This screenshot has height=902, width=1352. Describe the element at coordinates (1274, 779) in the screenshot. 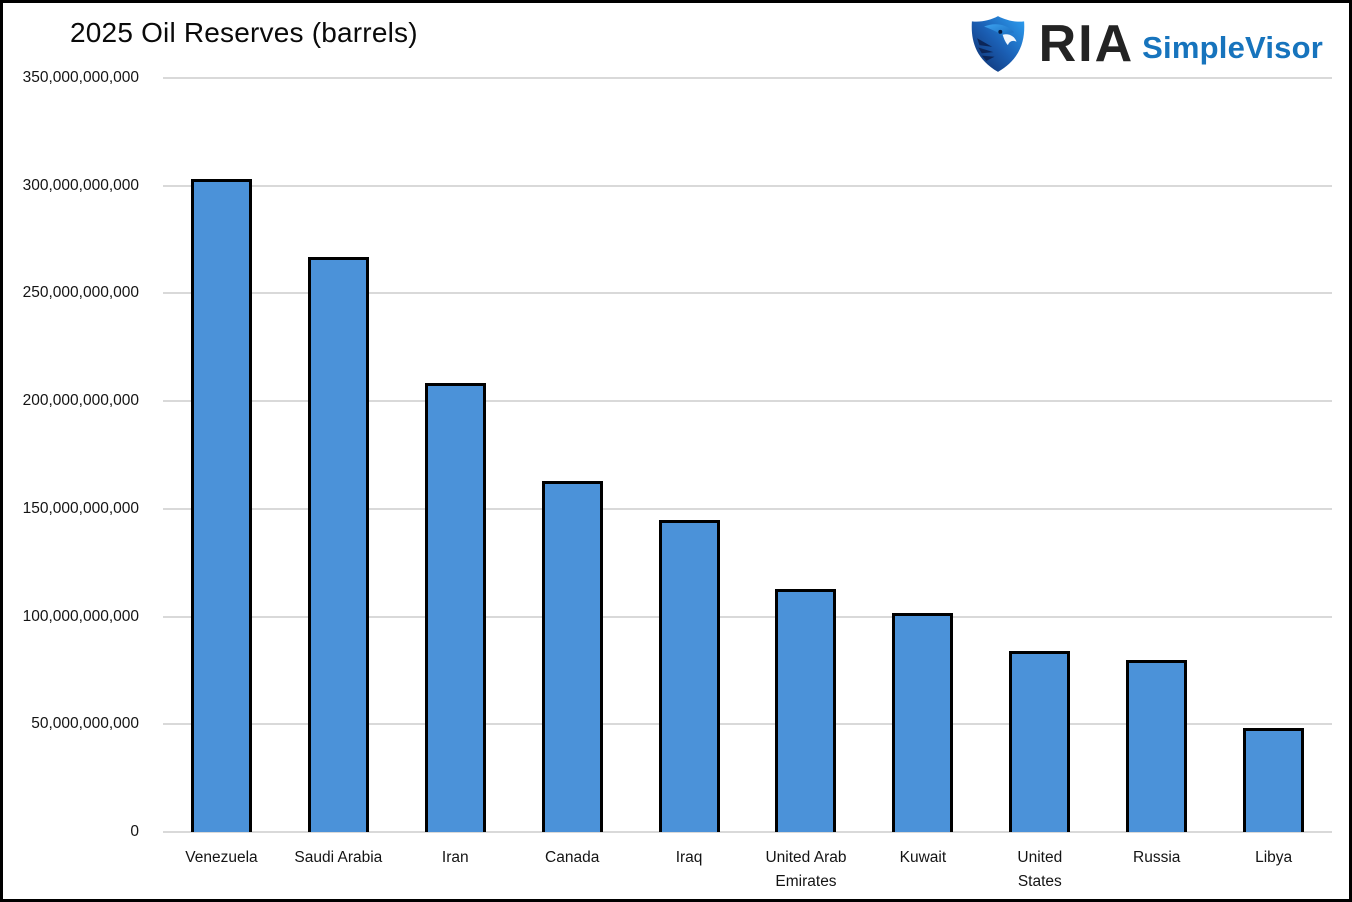

I see `bar-libya` at that location.